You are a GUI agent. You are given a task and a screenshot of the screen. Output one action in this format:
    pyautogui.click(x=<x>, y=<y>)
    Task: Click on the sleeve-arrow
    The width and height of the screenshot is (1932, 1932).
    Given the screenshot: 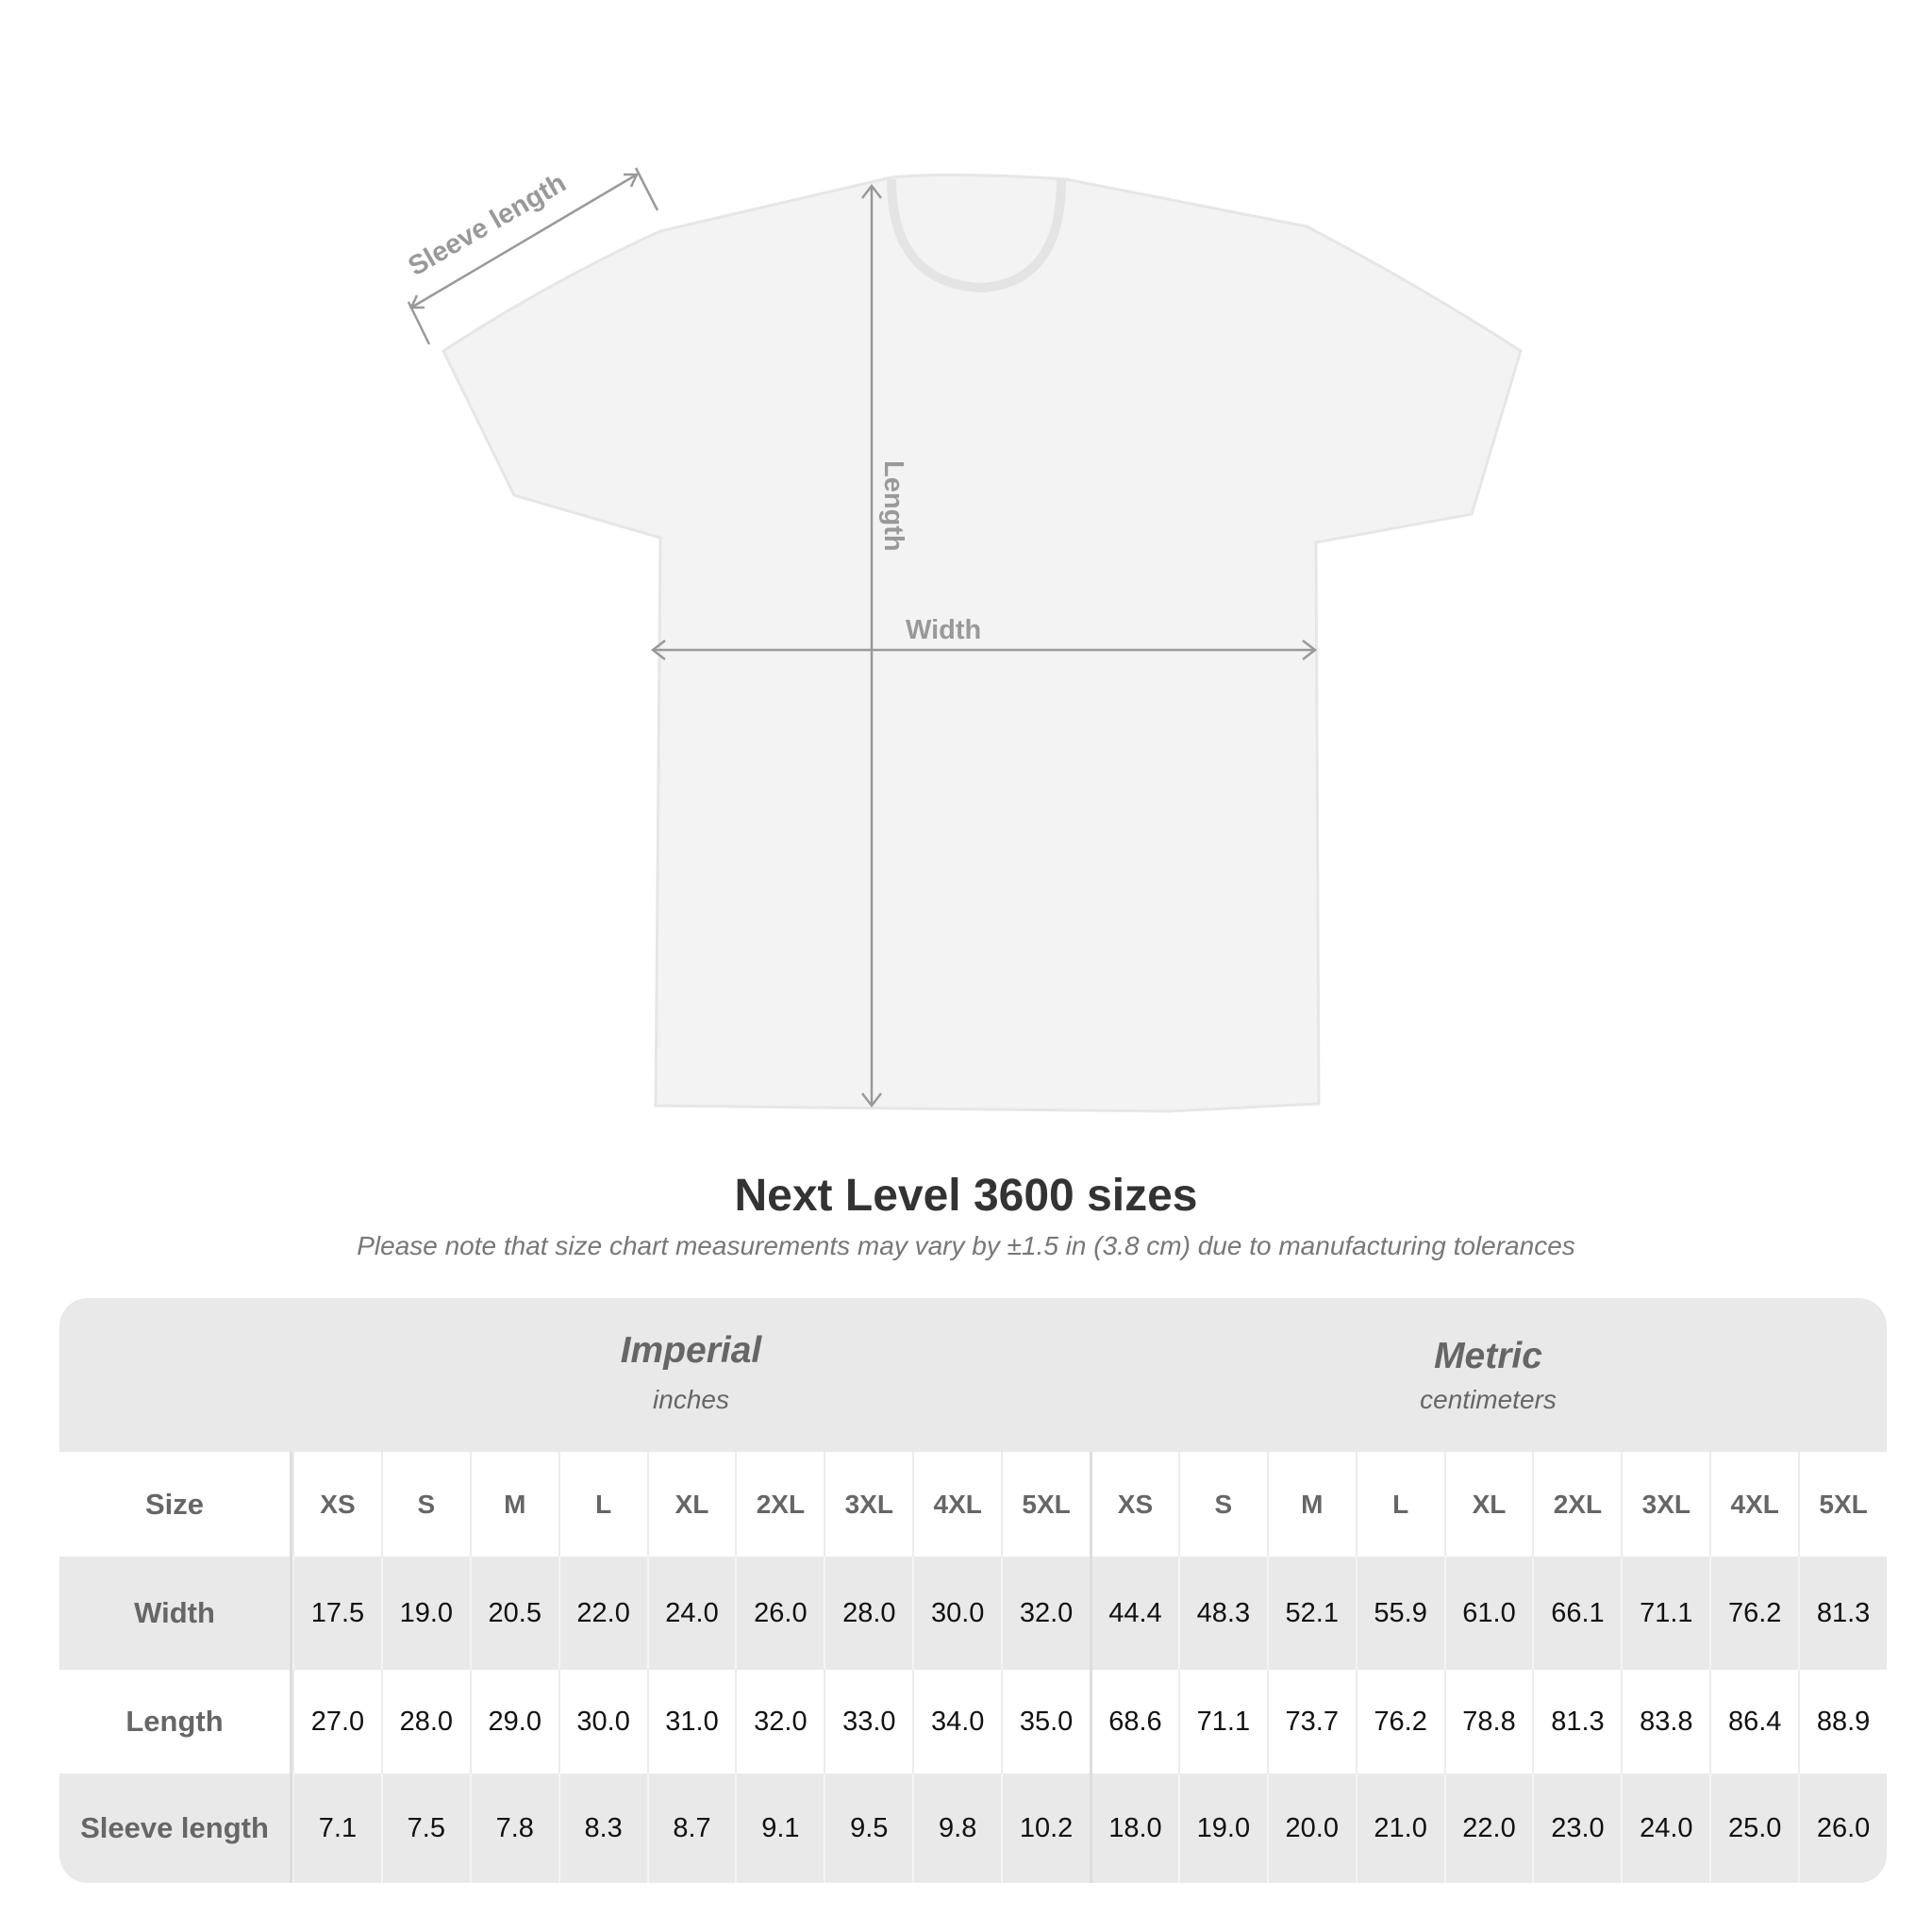 What is the action you would take?
    pyautogui.click(x=524, y=241)
    